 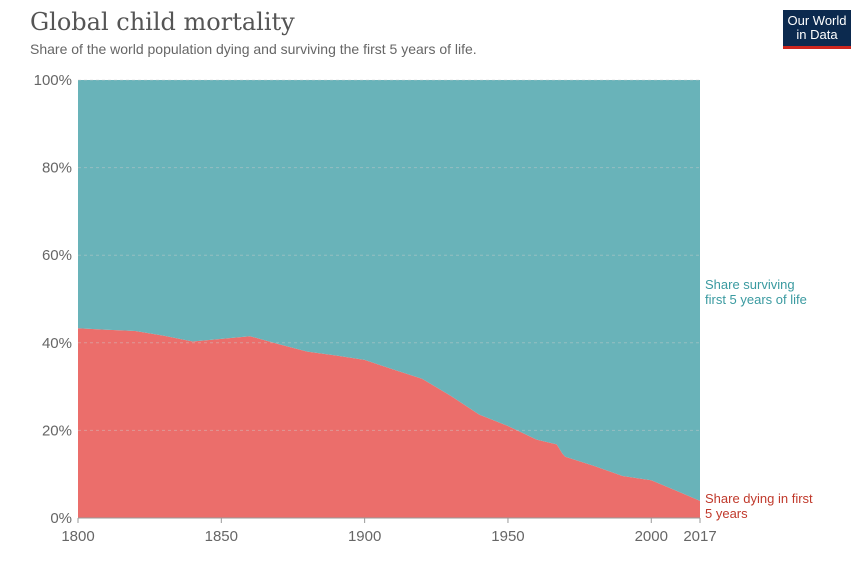 I want to click on x-tick-label: 2017, so click(x=699, y=536).